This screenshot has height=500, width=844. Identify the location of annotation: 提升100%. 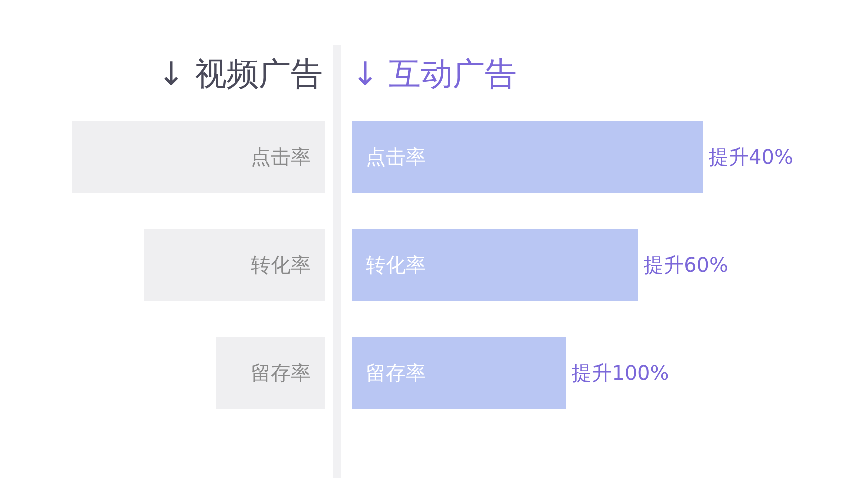
(621, 373).